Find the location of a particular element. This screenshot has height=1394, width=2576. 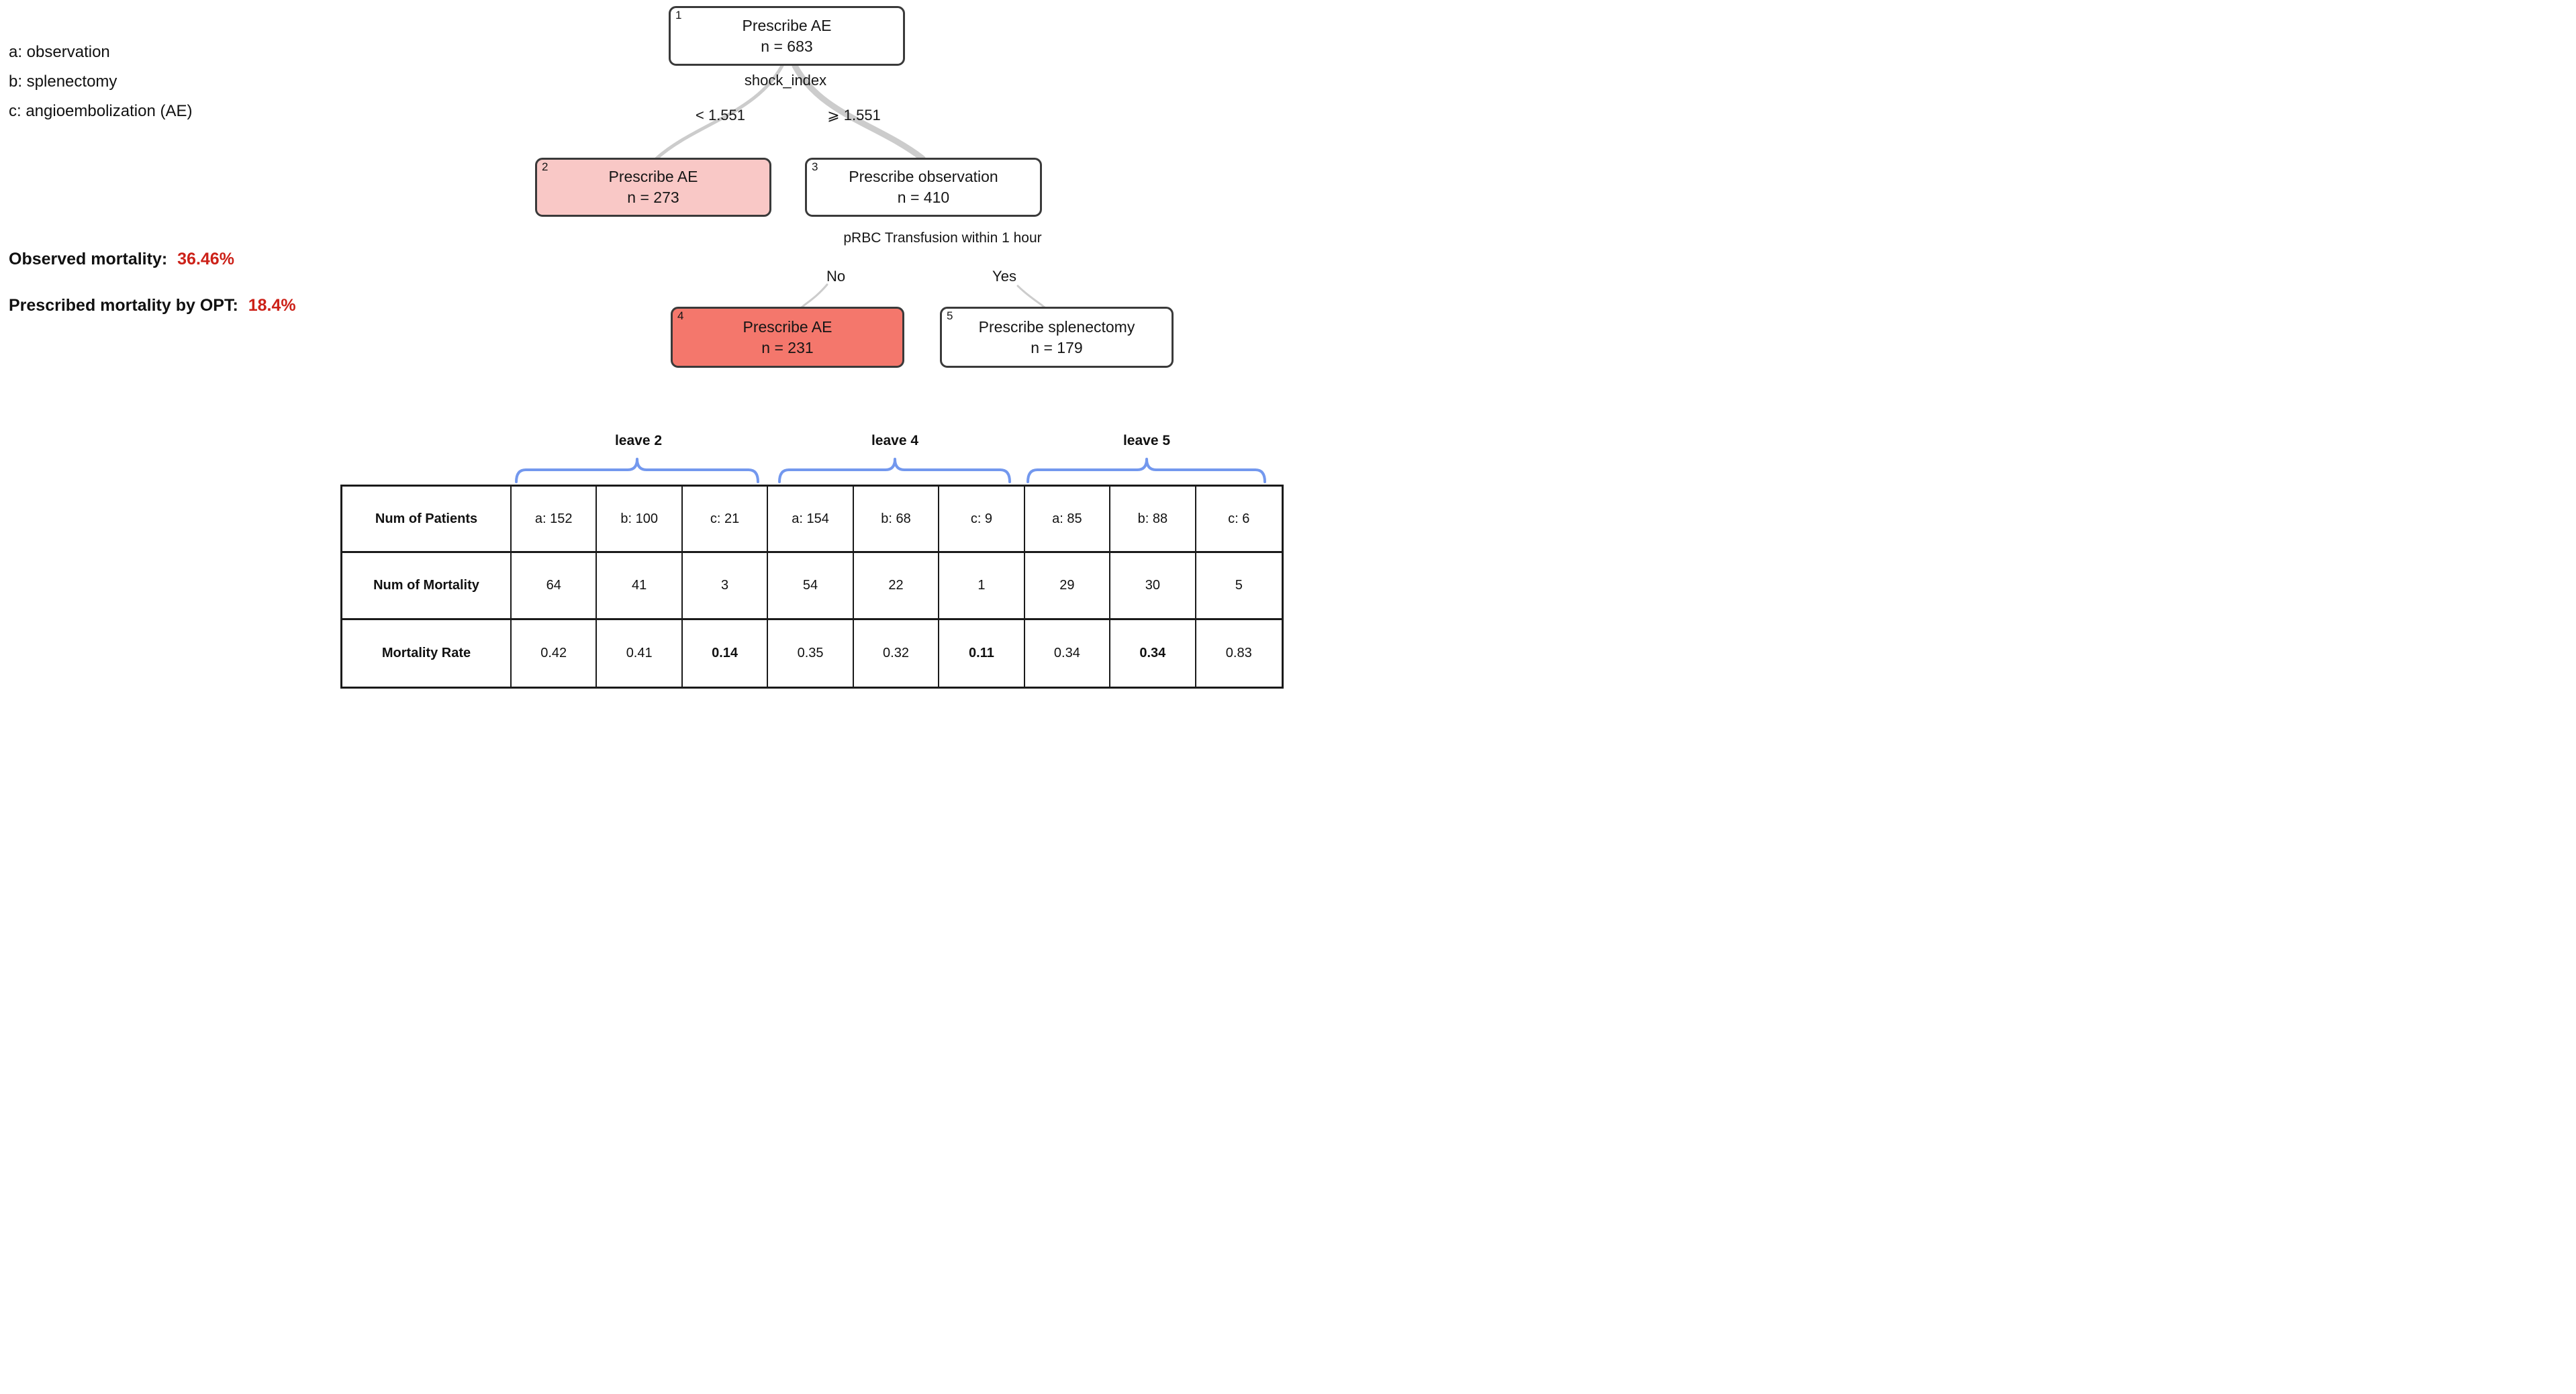

table-cell: 0.32 is located at coordinates (897, 653).